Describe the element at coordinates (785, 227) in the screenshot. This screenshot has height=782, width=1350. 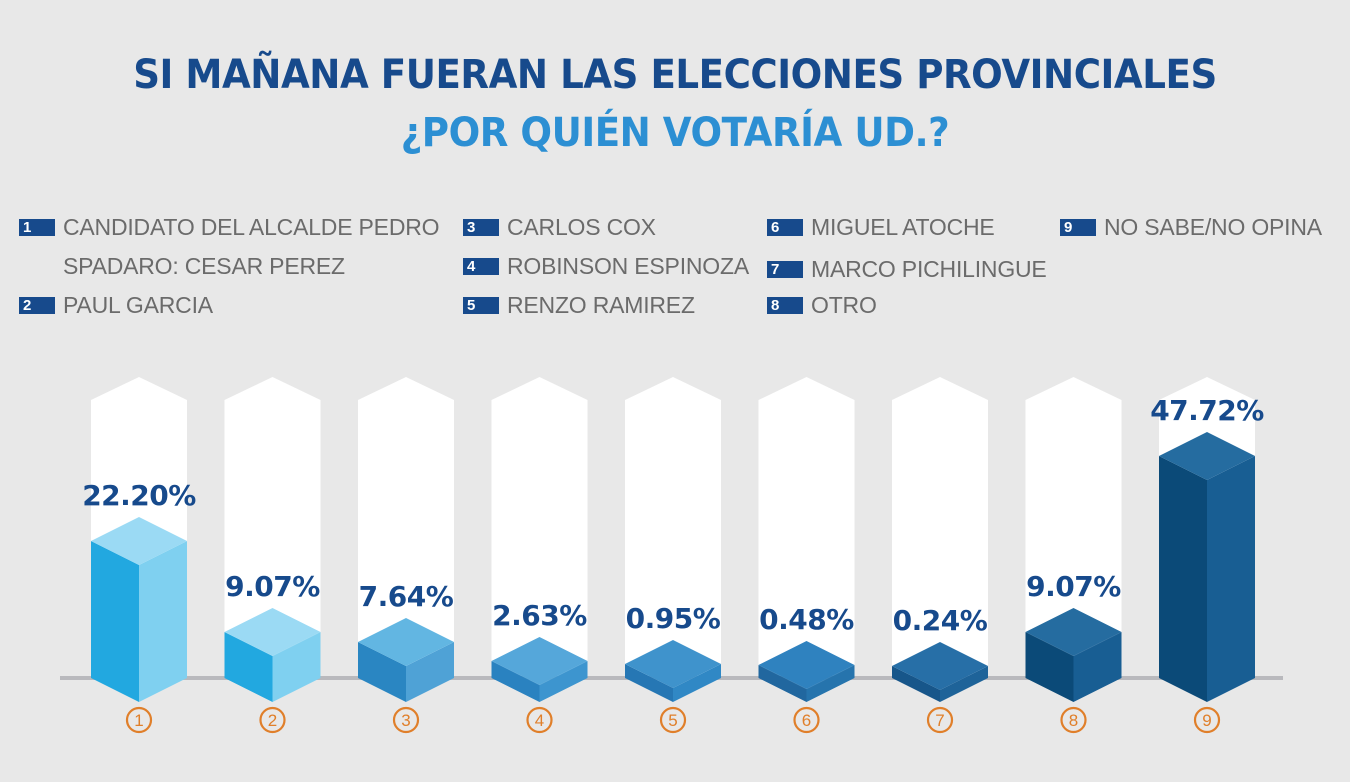
I see `legend-number-box: 6` at that location.